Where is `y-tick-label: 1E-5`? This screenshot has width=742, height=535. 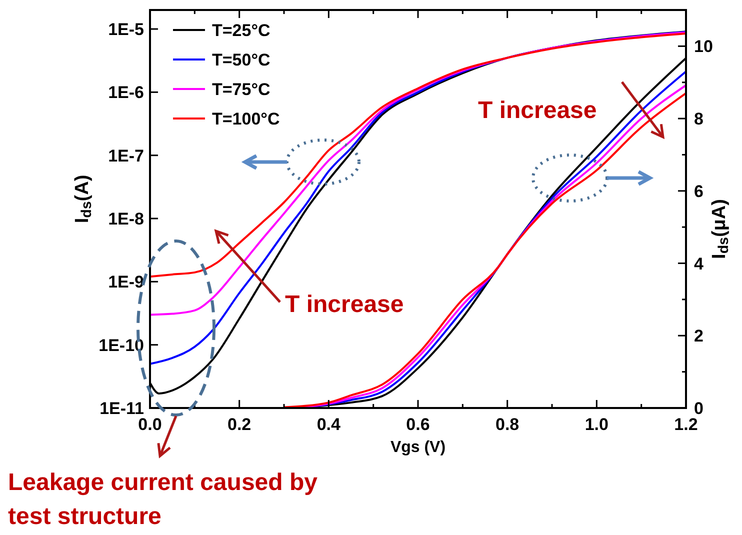 y-tick-label: 1E-5 is located at coordinates (126, 30).